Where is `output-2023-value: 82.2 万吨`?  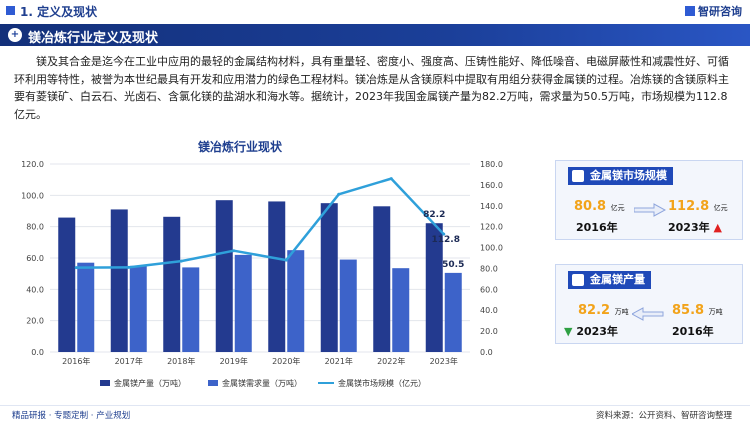
output-2023-value: 82.2 万吨 is located at coordinates (603, 310).